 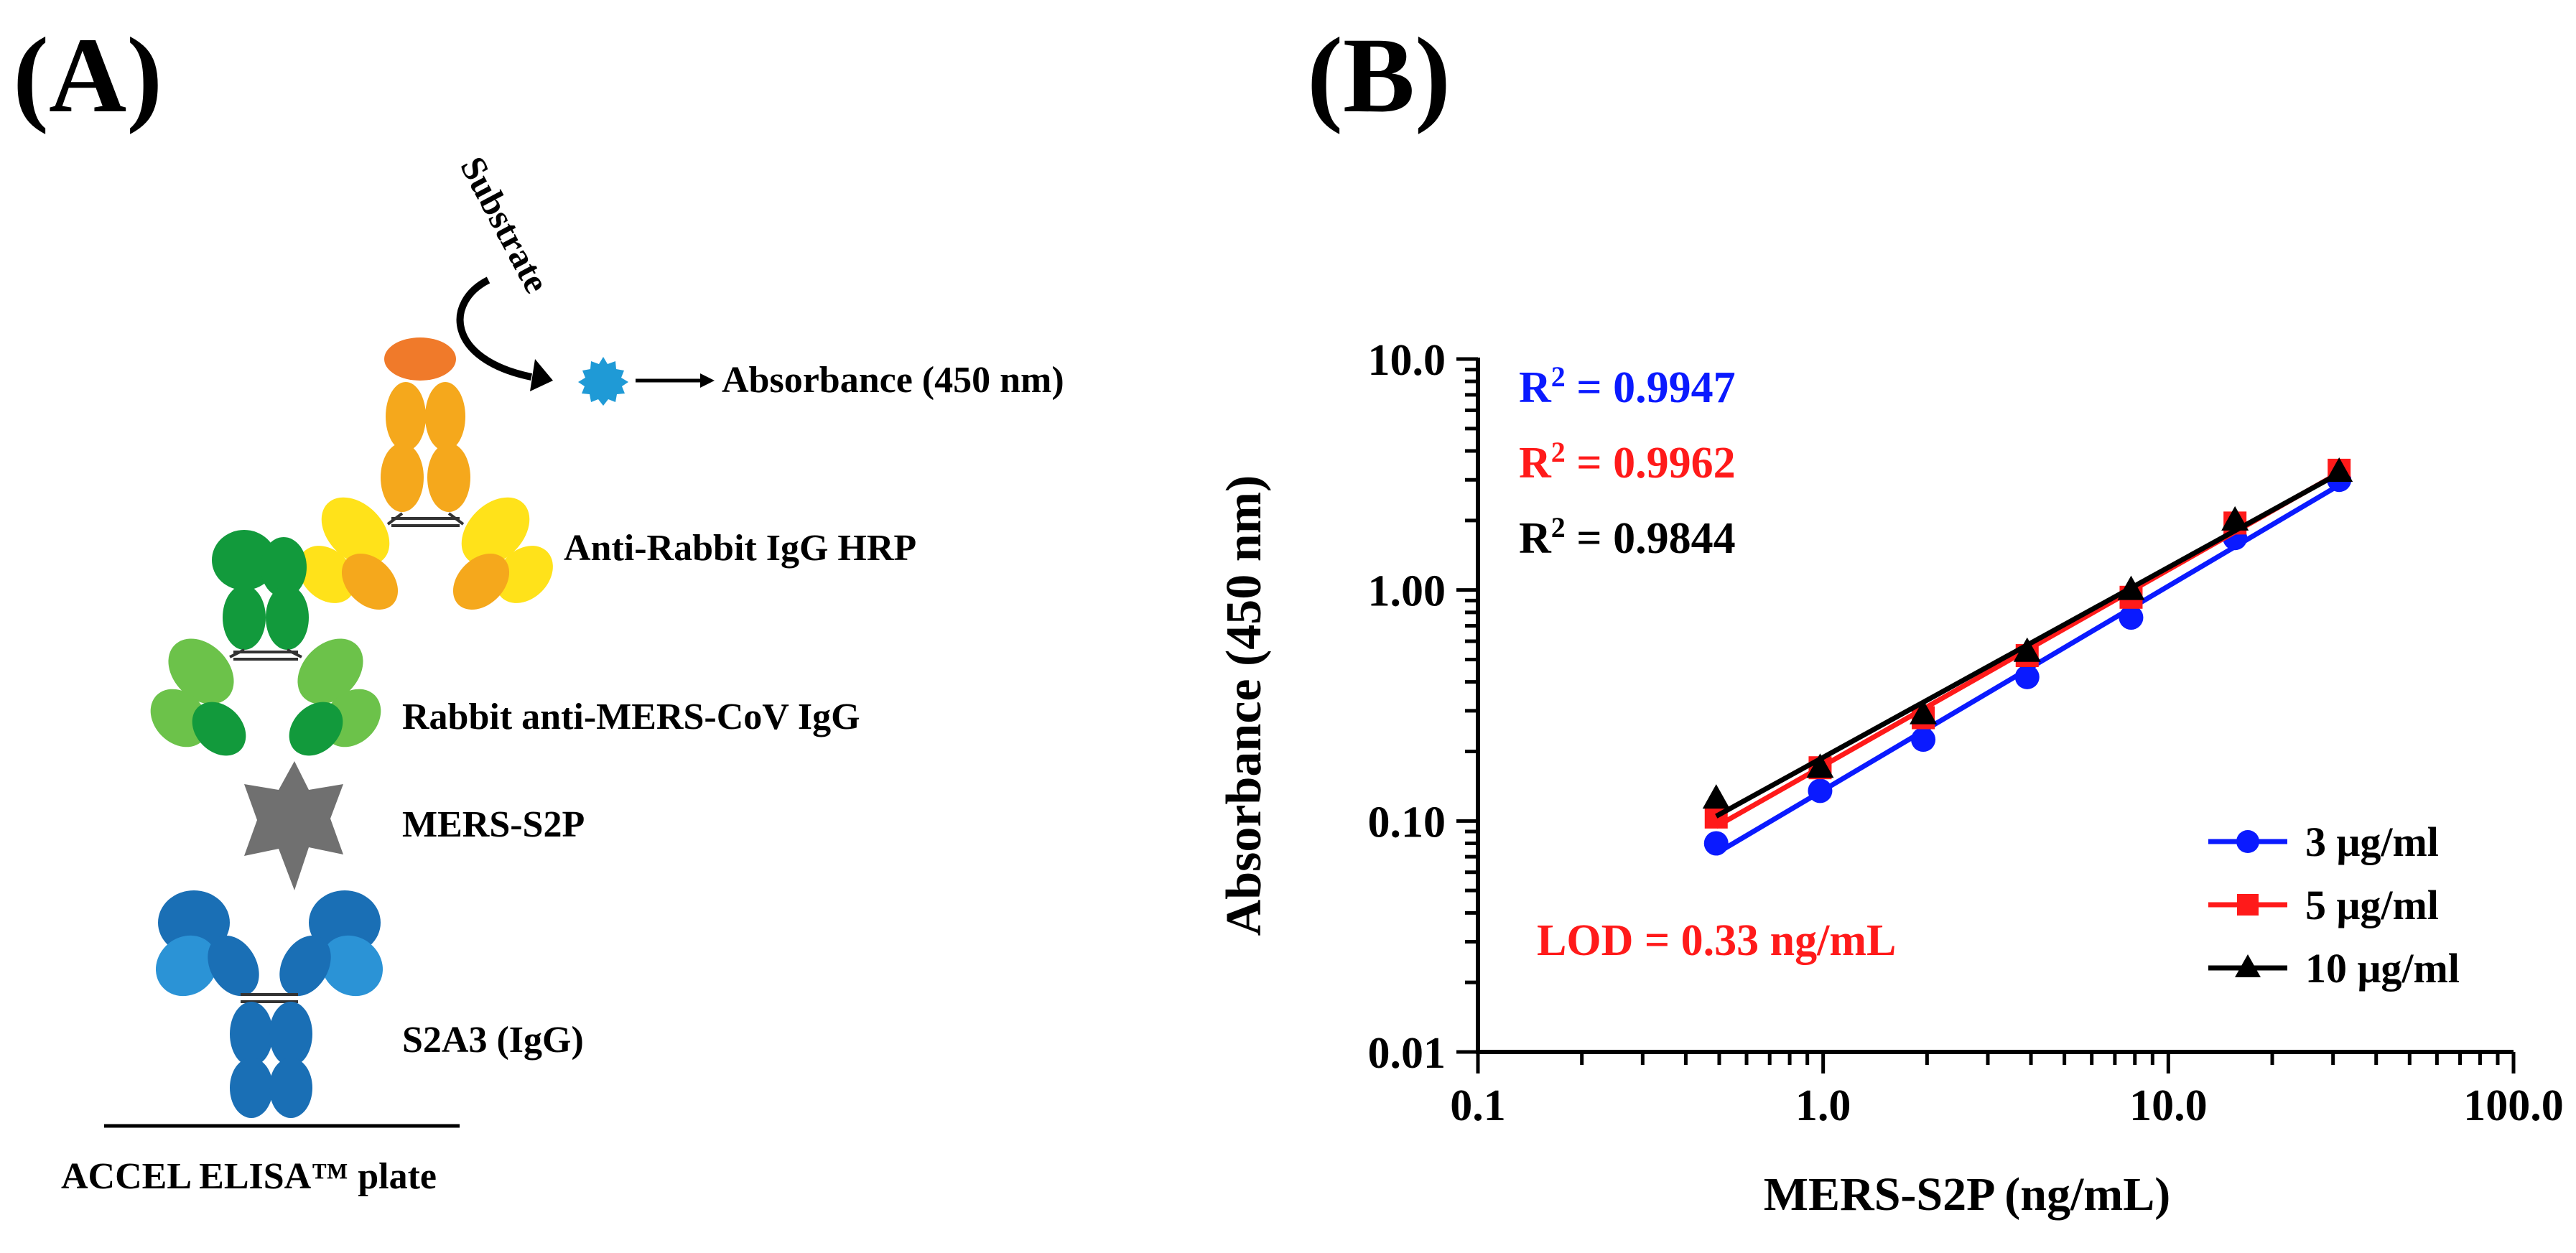 I want to click on legend-label-3: 10 μg/ml, so click(x=2382, y=968).